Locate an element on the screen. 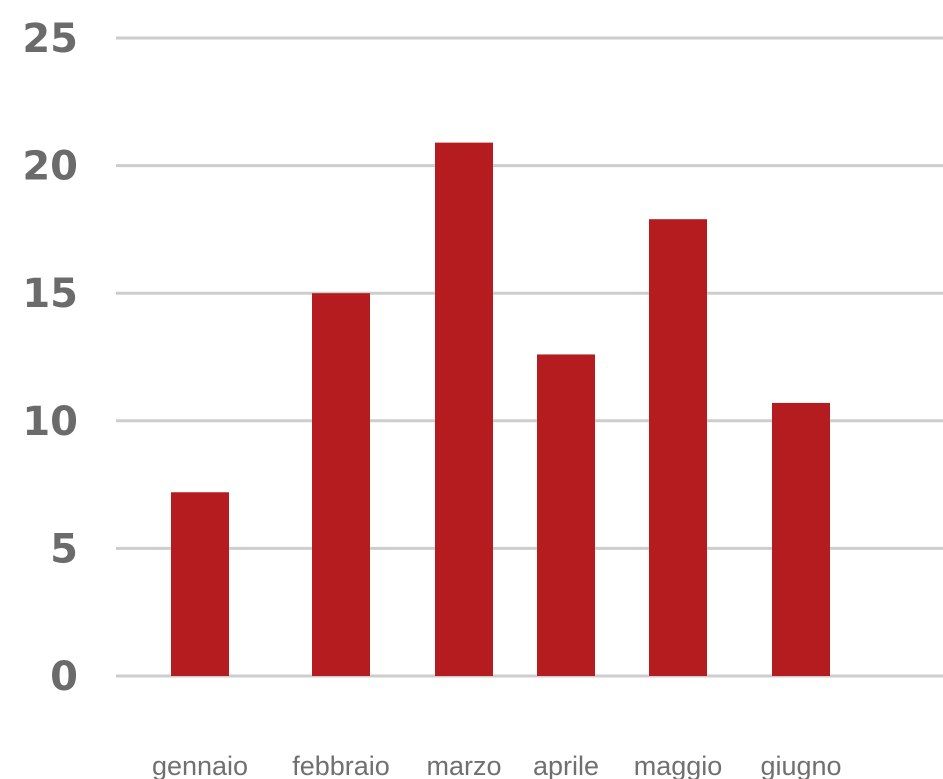 This screenshot has height=779, width=943. y-tick-label-20: 20 is located at coordinates (50, 167).